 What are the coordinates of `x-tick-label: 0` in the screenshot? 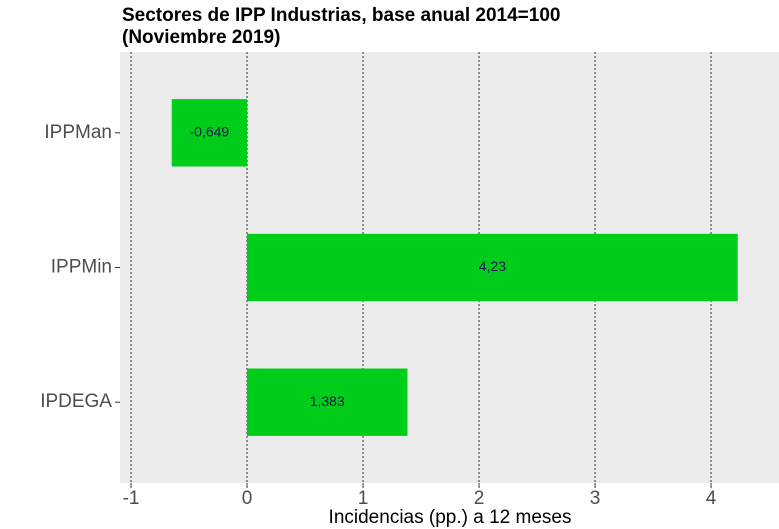 It's located at (247, 498).